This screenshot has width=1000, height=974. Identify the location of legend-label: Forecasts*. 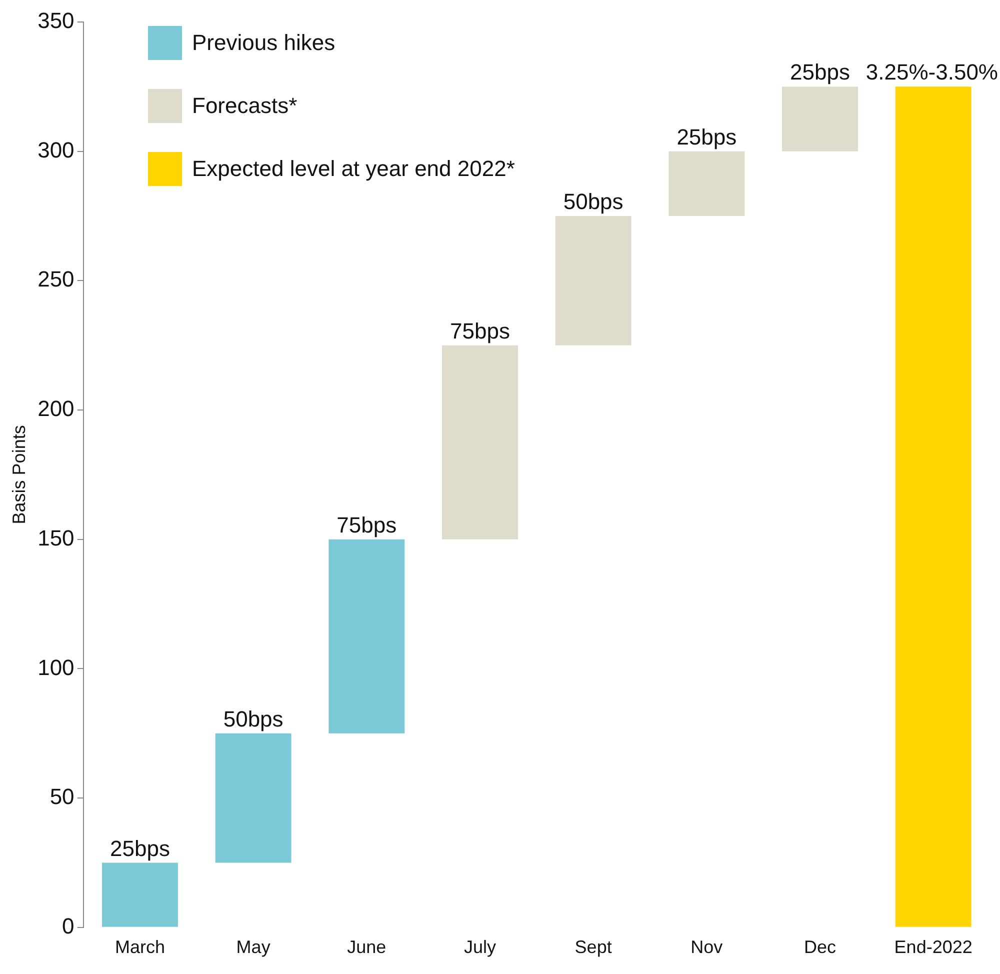
(245, 106).